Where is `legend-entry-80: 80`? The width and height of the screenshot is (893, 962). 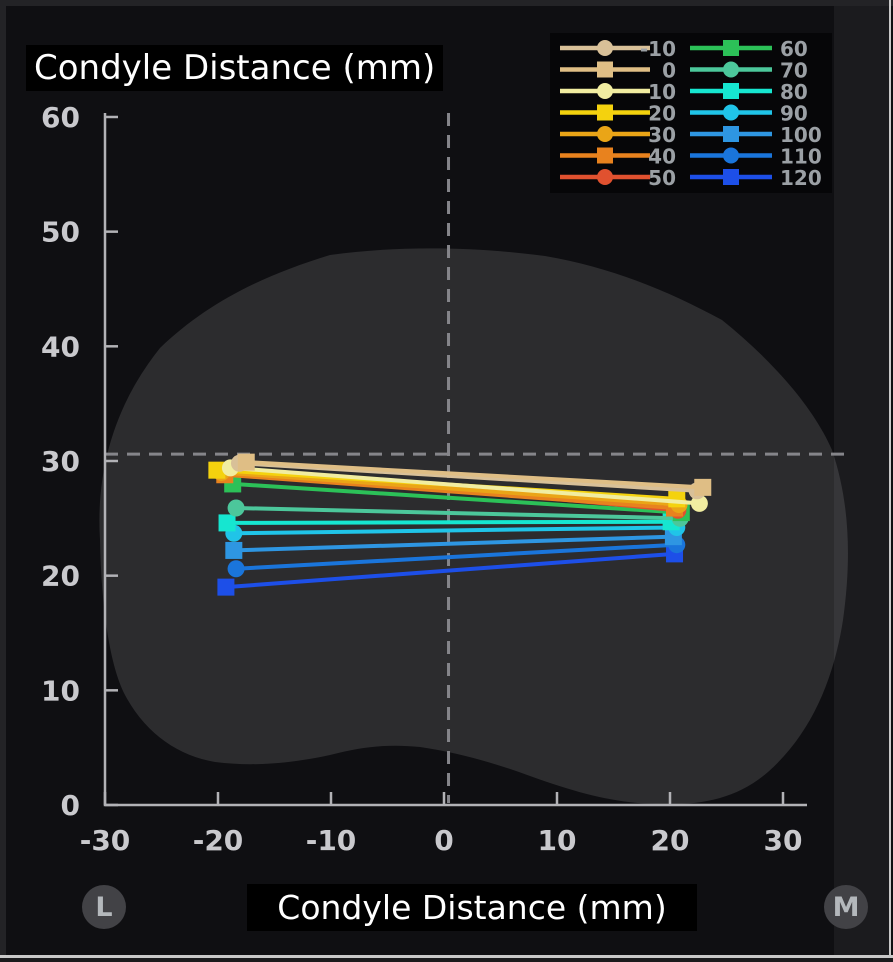 legend-entry-80: 80 is located at coordinates (749, 92).